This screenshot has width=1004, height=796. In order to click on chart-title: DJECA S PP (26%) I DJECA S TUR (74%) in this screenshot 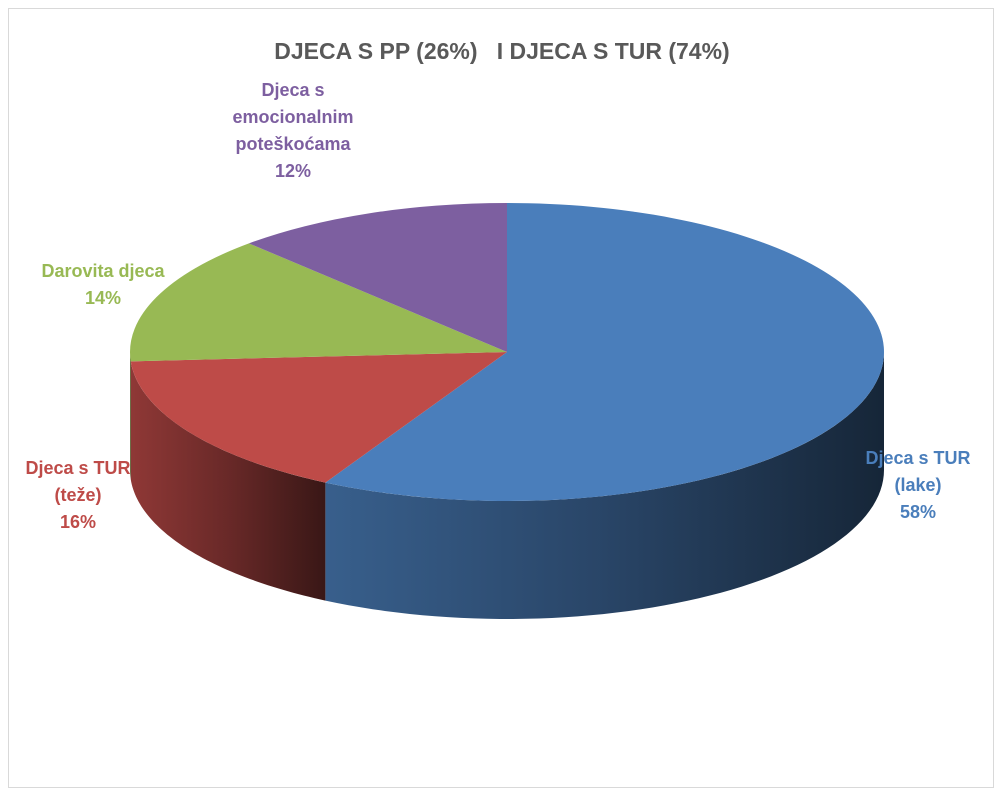, I will do `click(502, 51)`.